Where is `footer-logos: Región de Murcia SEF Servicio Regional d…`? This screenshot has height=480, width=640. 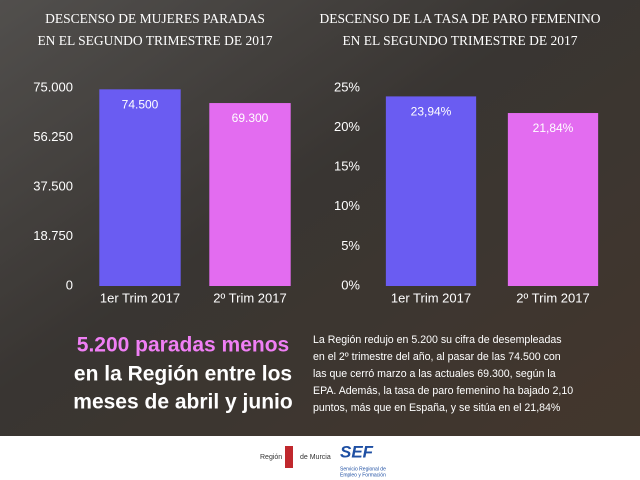
footer-logos: Región de Murcia SEF Servicio Regional d… is located at coordinates (323, 460).